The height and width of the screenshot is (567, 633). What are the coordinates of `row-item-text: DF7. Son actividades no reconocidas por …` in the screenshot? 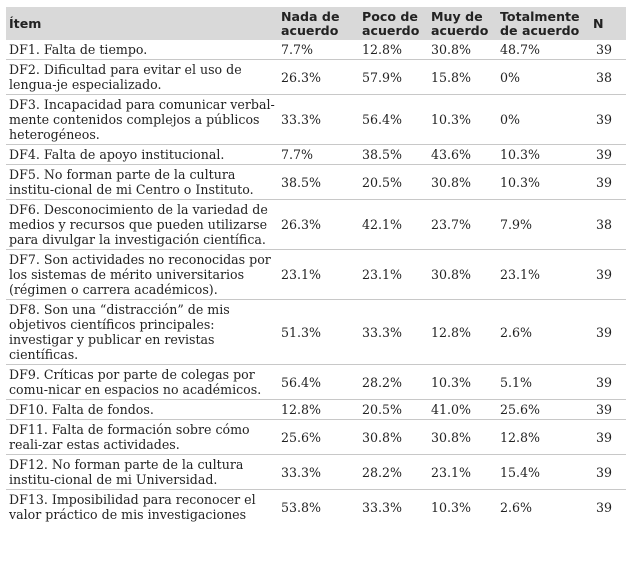 It's located at (140, 274).